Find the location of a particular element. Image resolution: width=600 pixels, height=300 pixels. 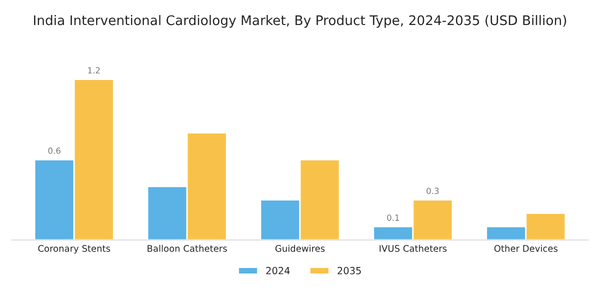

x-tick-label: Other Devices is located at coordinates (526, 248).